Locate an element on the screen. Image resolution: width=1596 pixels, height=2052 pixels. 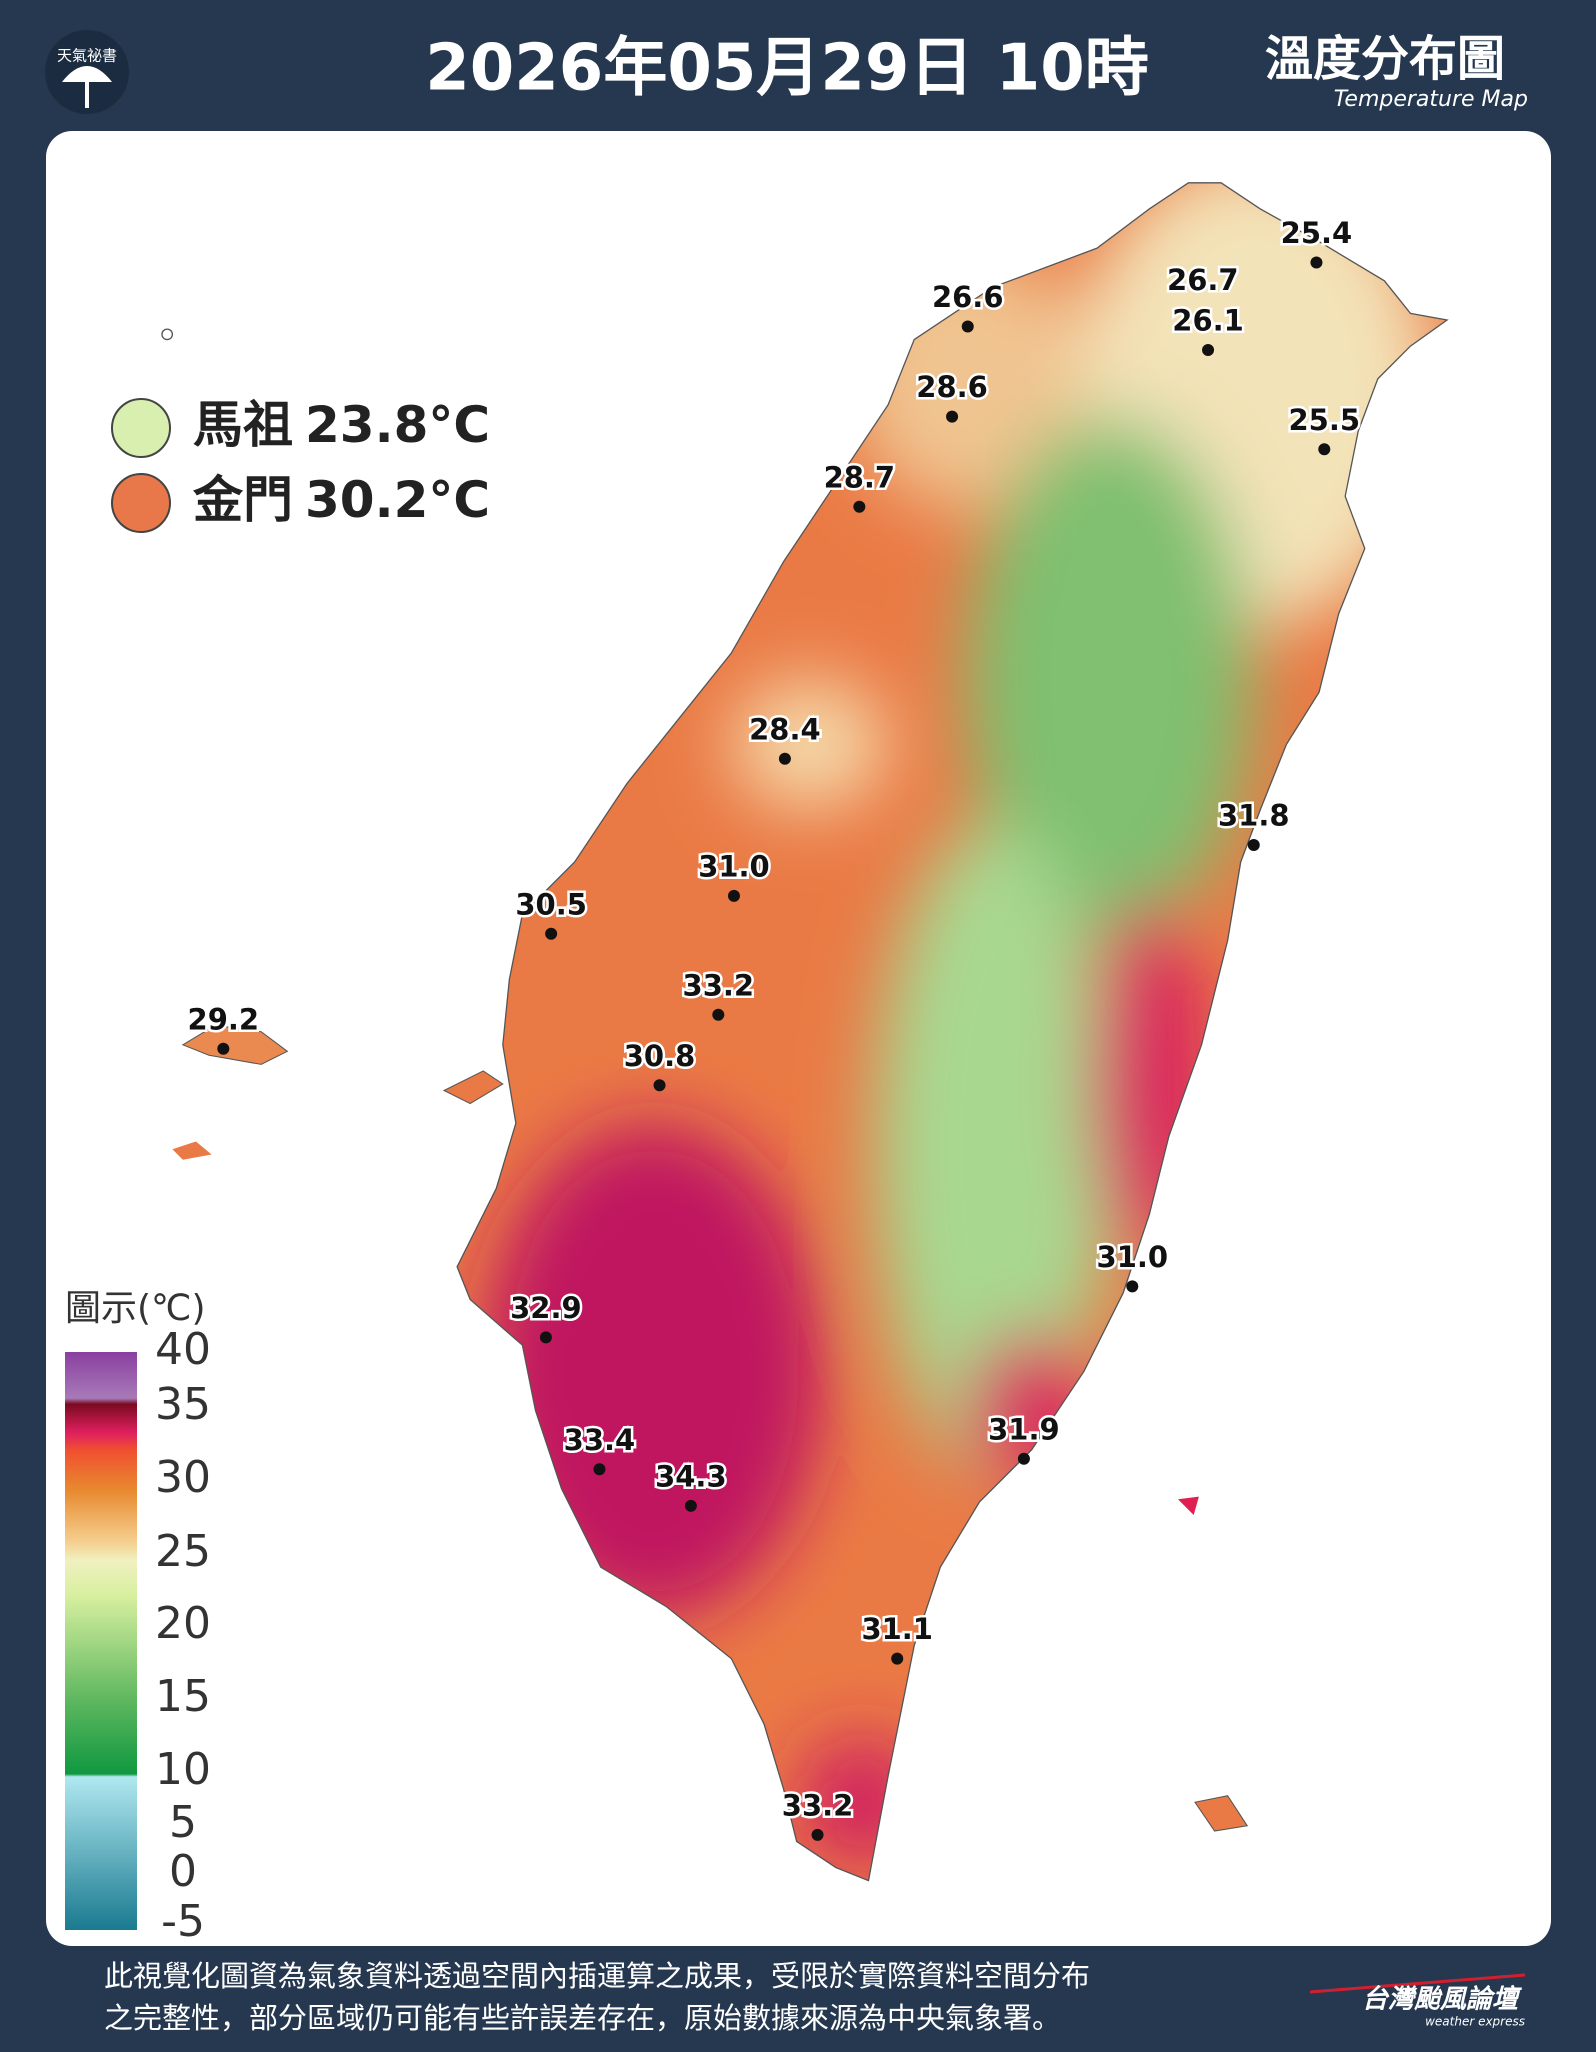
logo-text: 天氣祕書 is located at coordinates (87, 56).